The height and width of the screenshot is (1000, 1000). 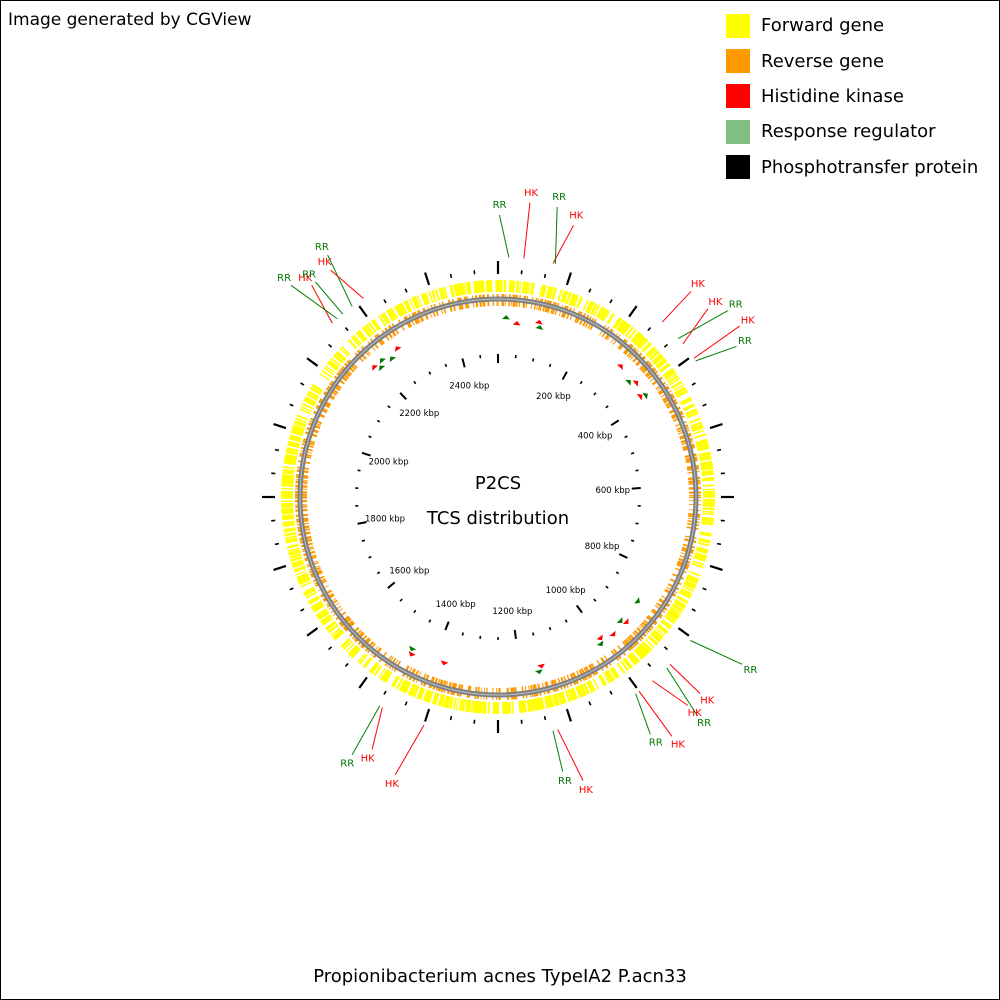 What do you see at coordinates (823, 26) in the screenshot?
I see `legend-label: Forward gene` at bounding box center [823, 26].